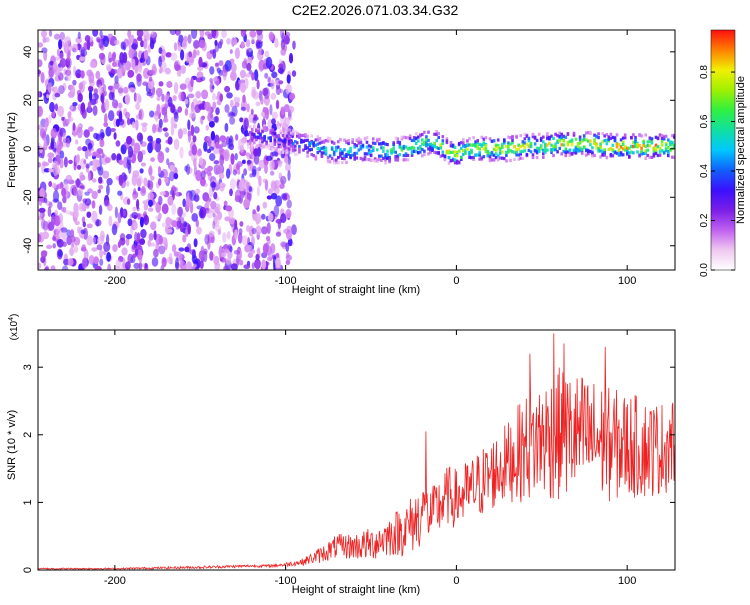 Image resolution: width=750 pixels, height=605 pixels. I want to click on spectrogram-x-tick-label: -100, so click(286, 281).